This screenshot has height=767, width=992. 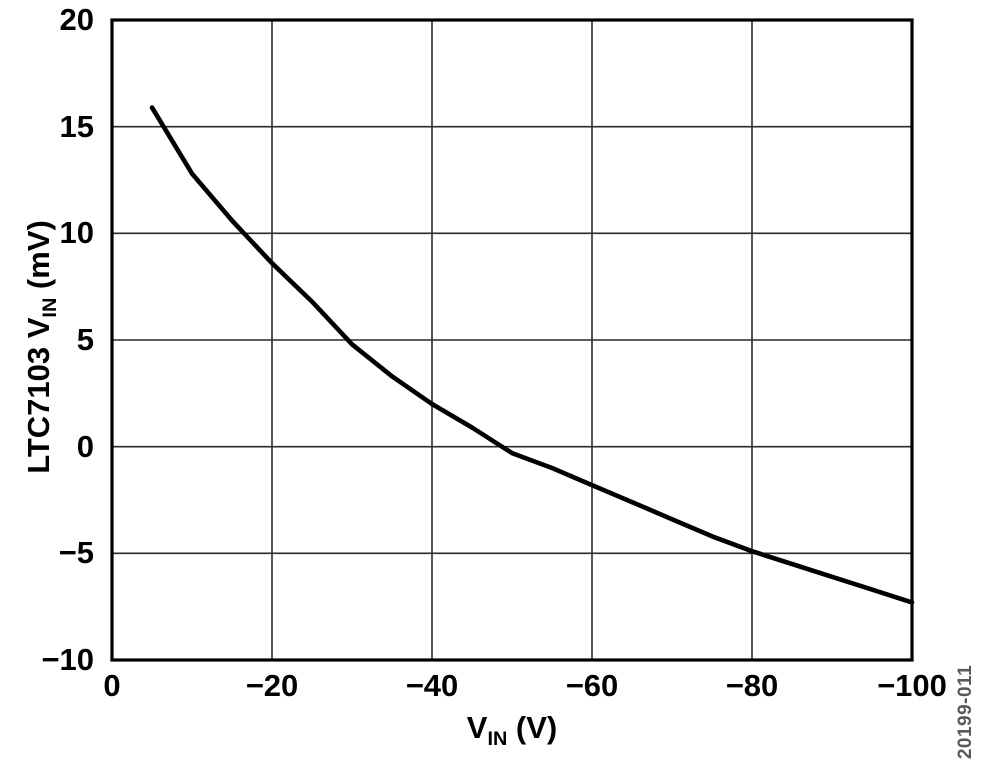 I want to click on y-tick-label: 0, so click(x=85, y=446).